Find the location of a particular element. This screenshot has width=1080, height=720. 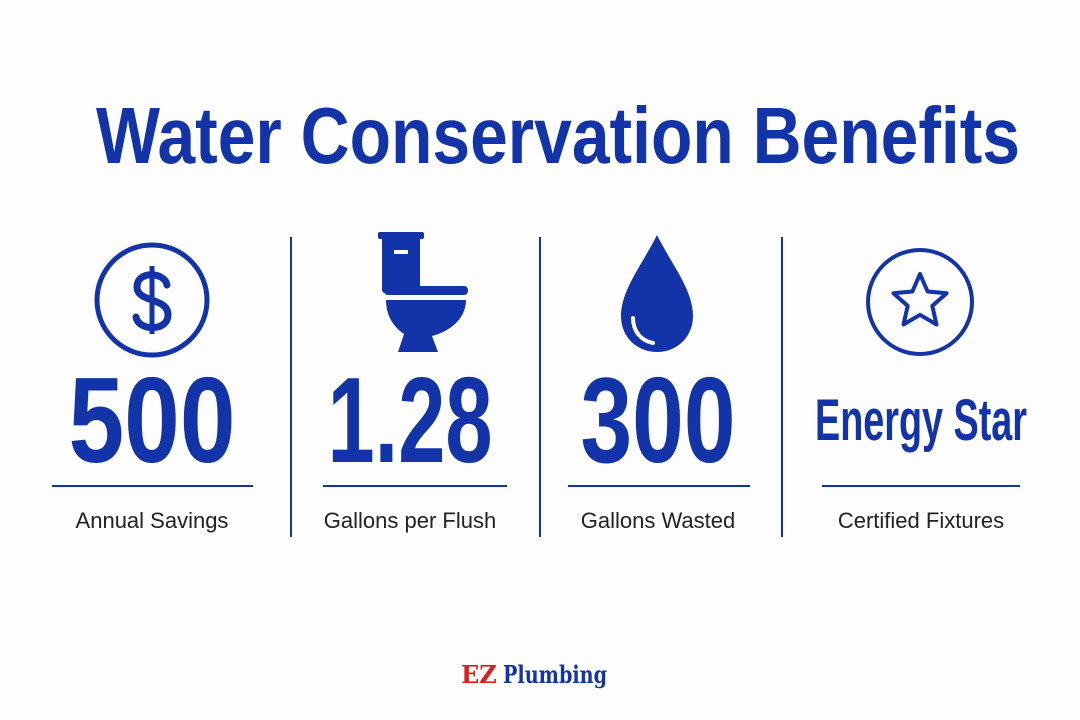

drop-icon is located at coordinates (657, 293).